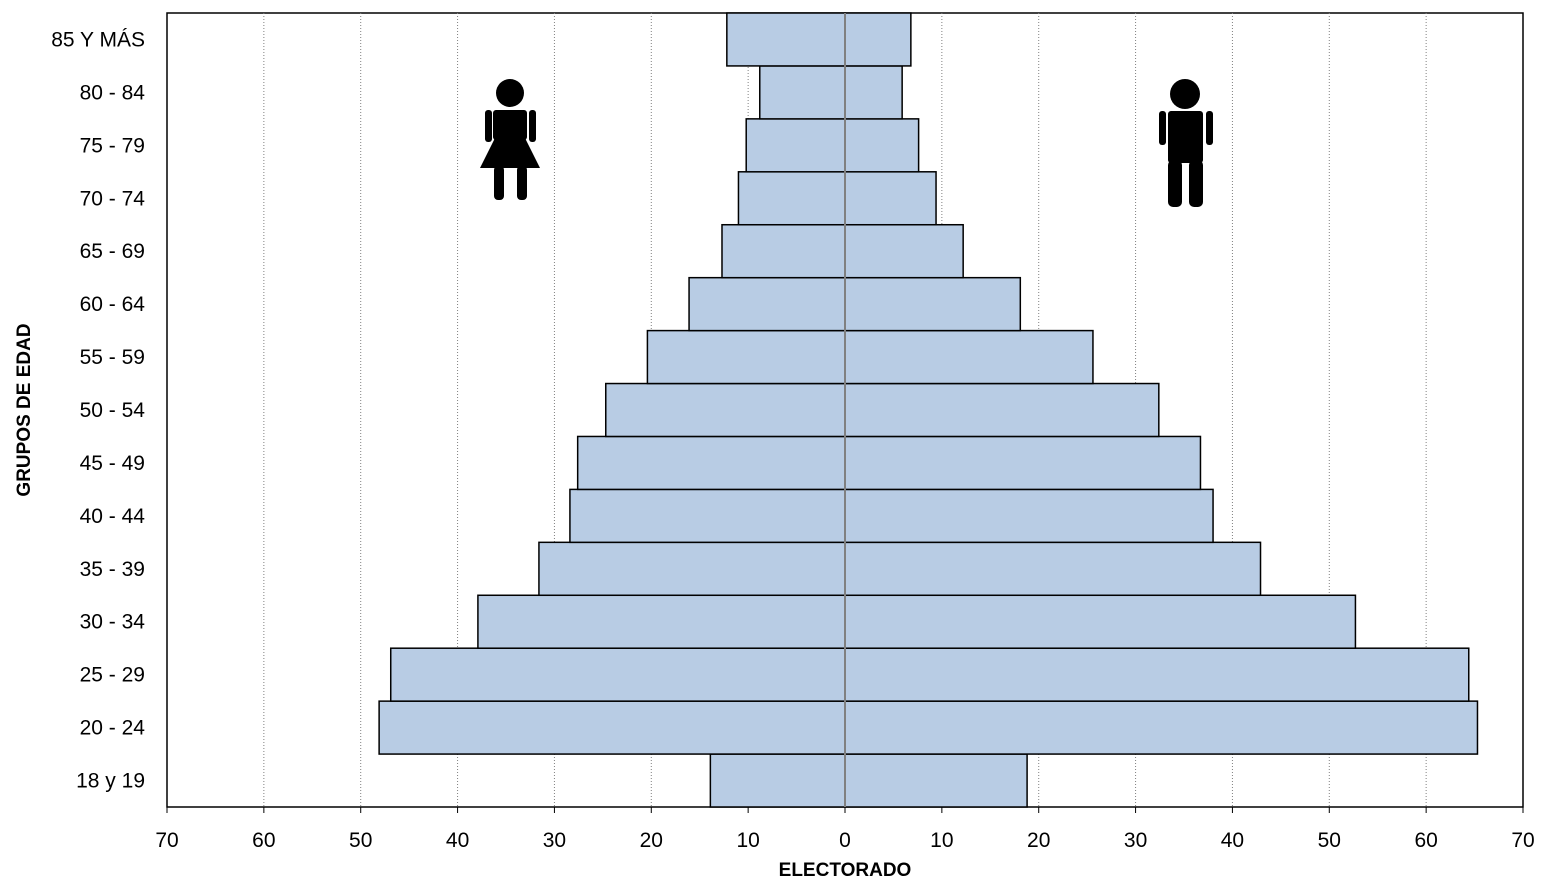 The height and width of the screenshot is (881, 1541). Describe the element at coordinates (113, 410) in the screenshot. I see `y-tick-label: 50 - 54` at that location.